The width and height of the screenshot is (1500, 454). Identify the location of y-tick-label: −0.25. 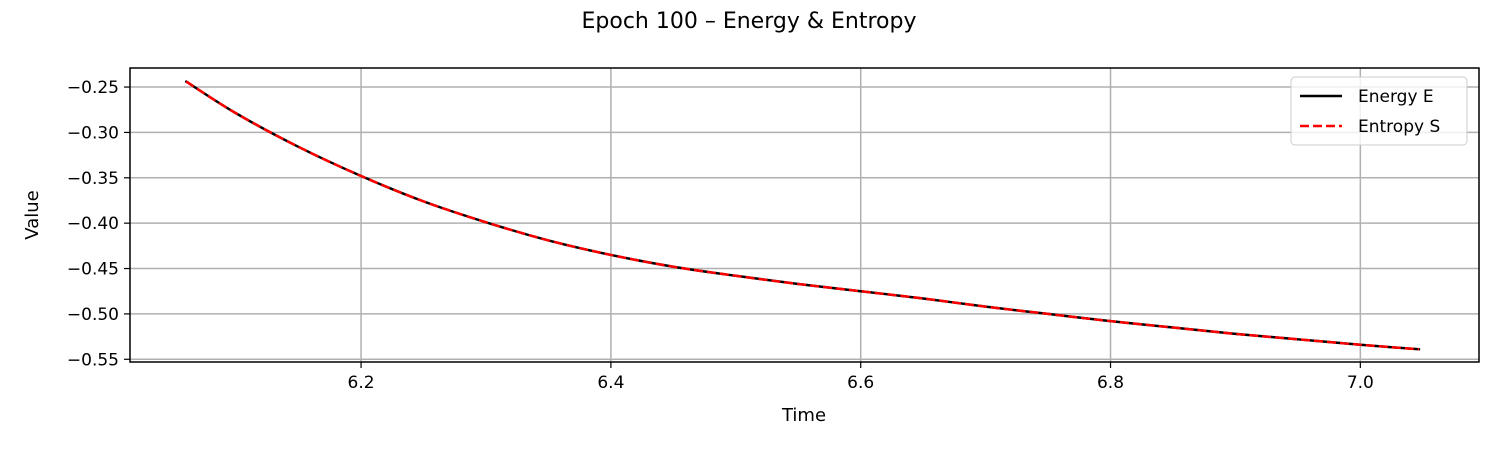
(93, 88).